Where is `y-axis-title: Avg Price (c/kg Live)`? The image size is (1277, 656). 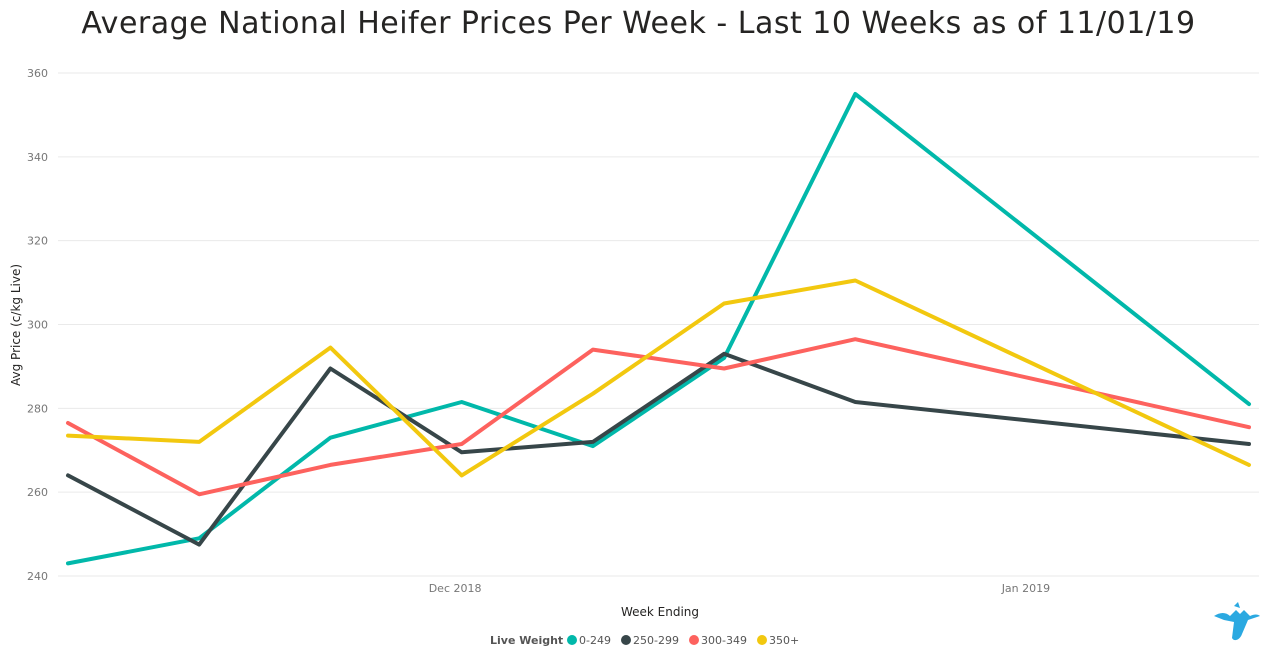
y-axis-title: Avg Price (c/kg Live) is located at coordinates (16, 325).